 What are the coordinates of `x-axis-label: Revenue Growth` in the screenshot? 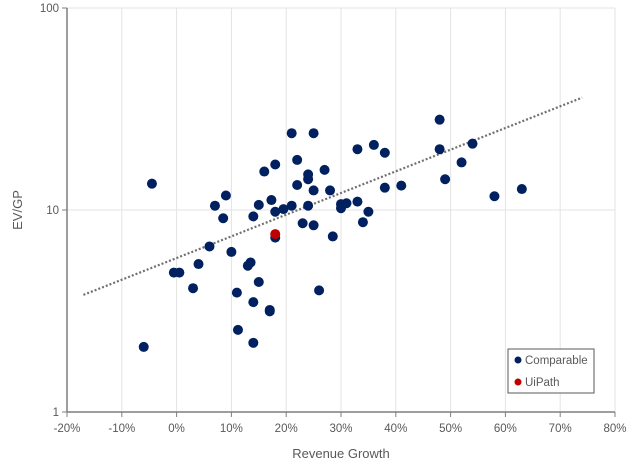 It's located at (341, 453).